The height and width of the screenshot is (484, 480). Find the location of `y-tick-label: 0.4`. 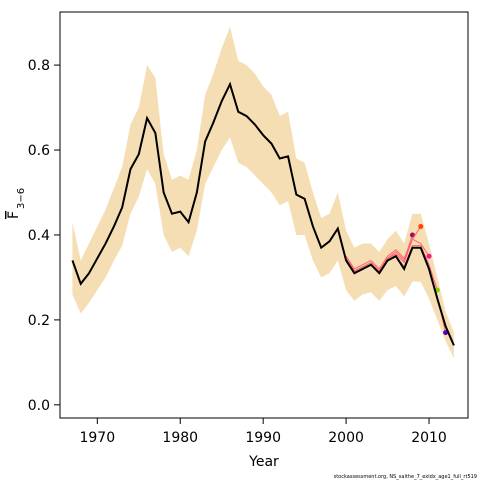

y-tick-label: 0.4 is located at coordinates (39, 236).